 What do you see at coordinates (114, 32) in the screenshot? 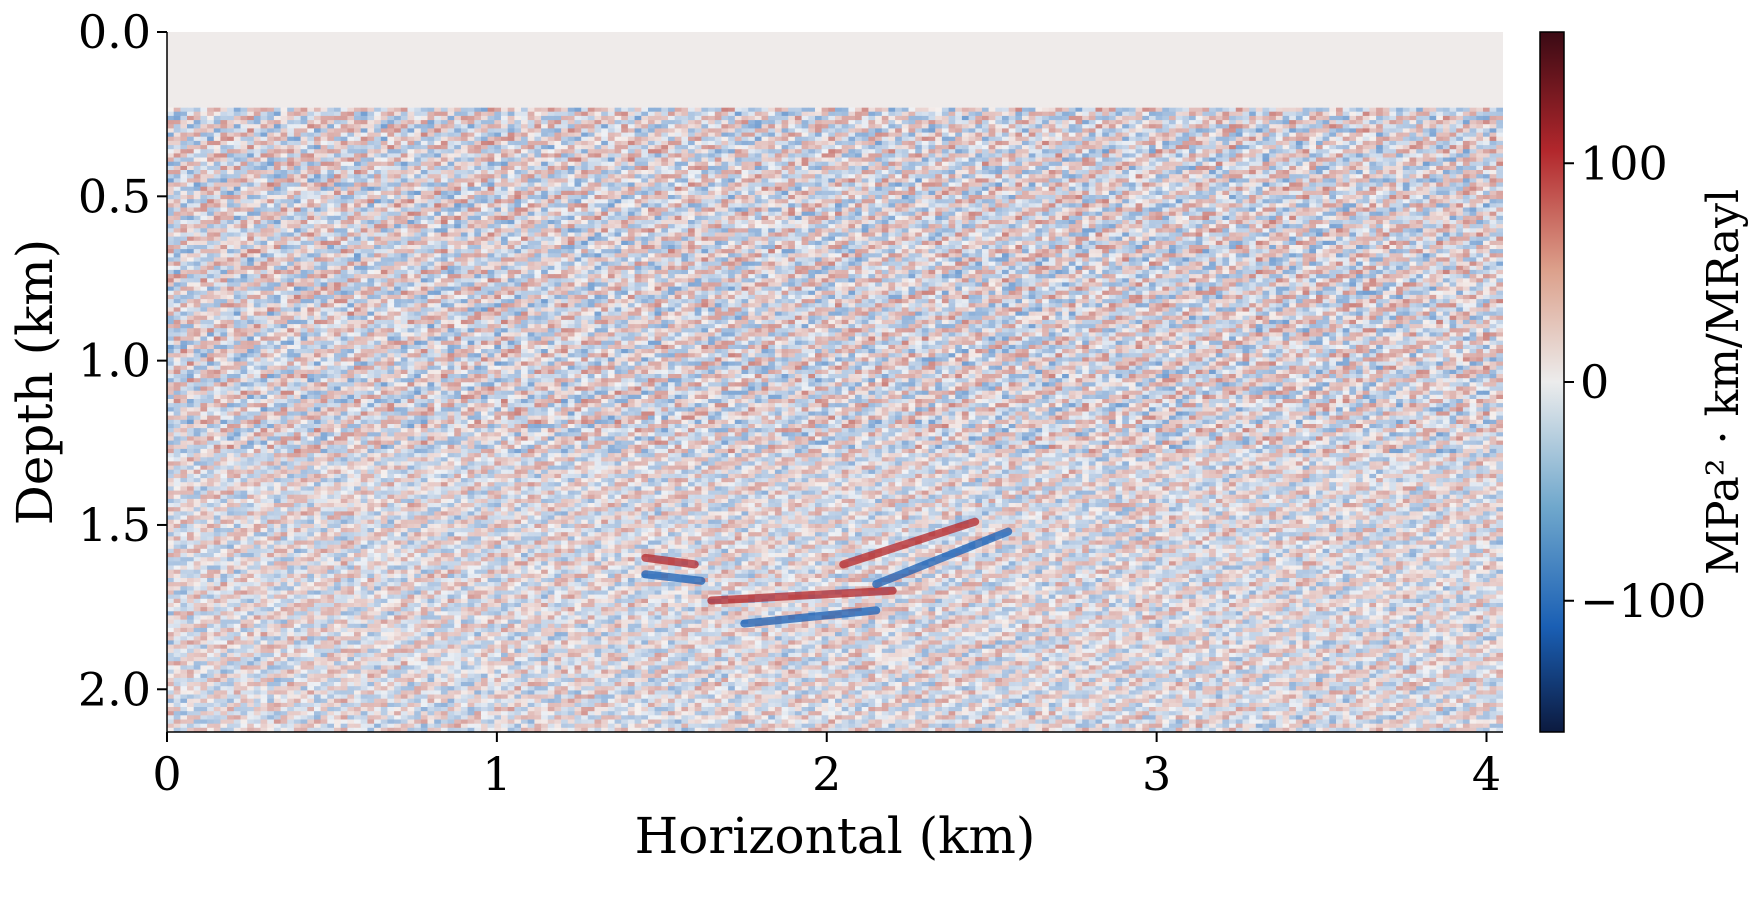
I see `y-tick-label: 0.0` at bounding box center [114, 32].